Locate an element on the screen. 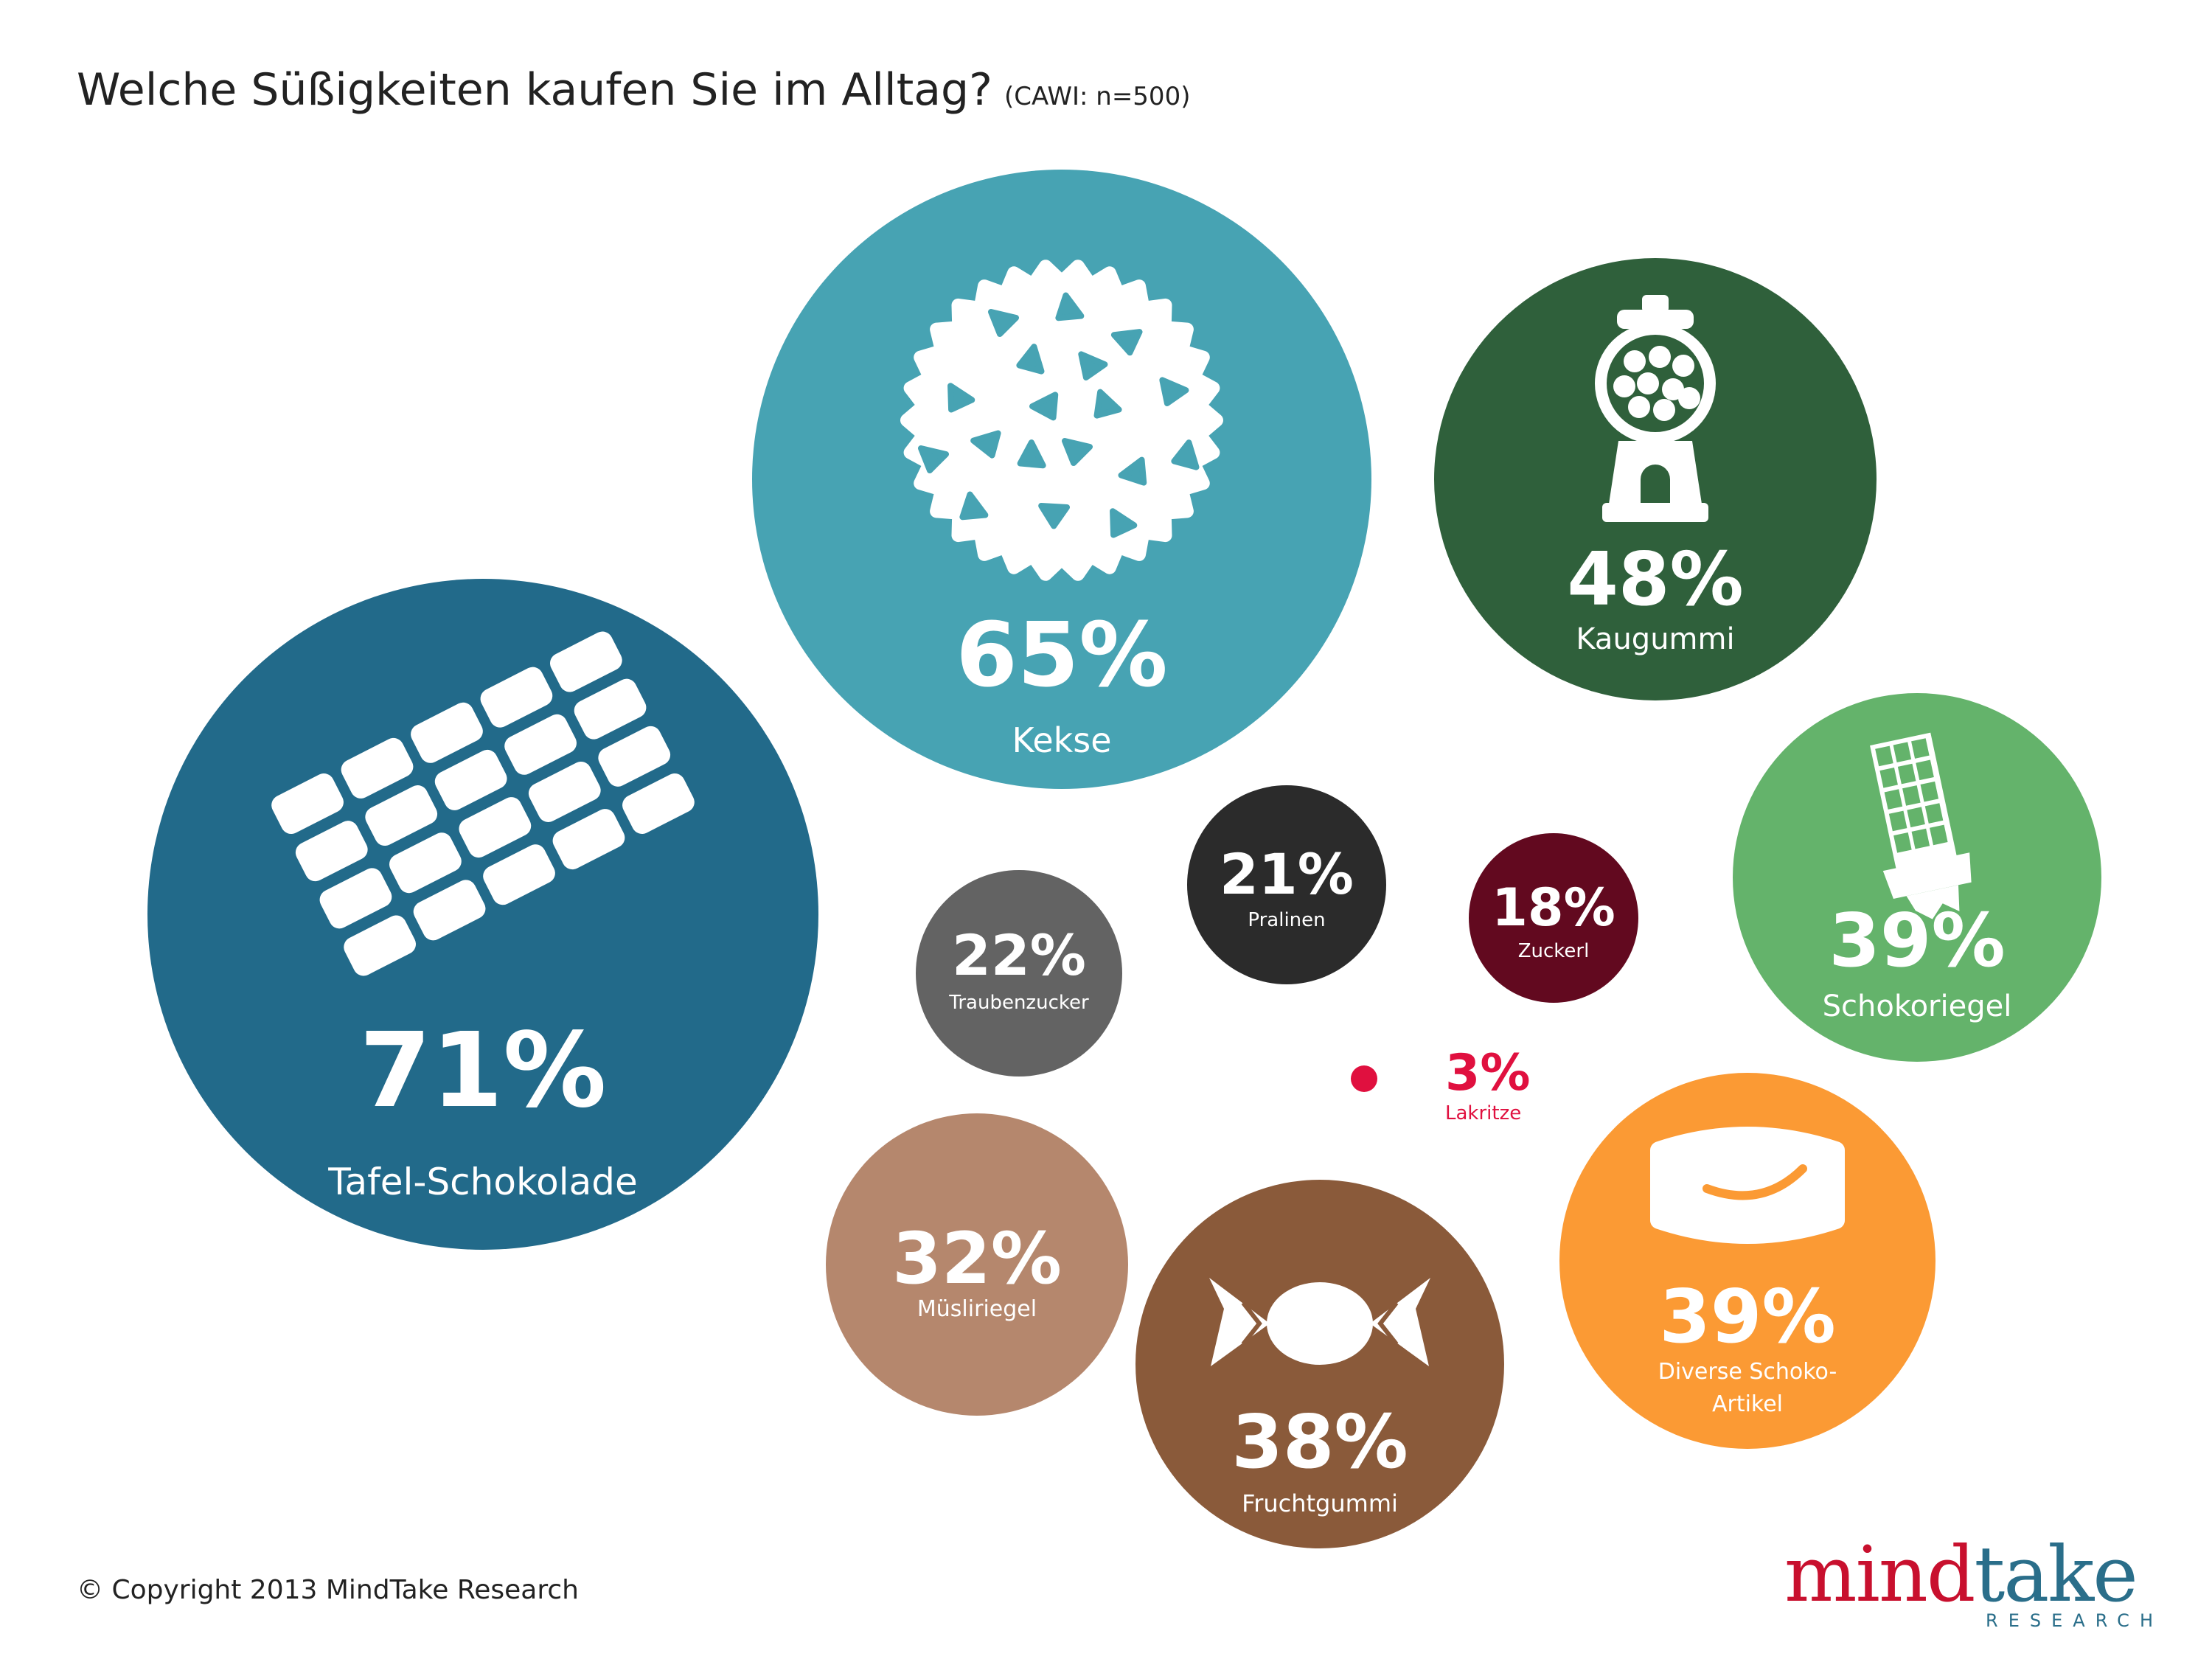 Image resolution: width=2212 pixels, height=1659 pixels. category-label: Kekse is located at coordinates (1061, 740).